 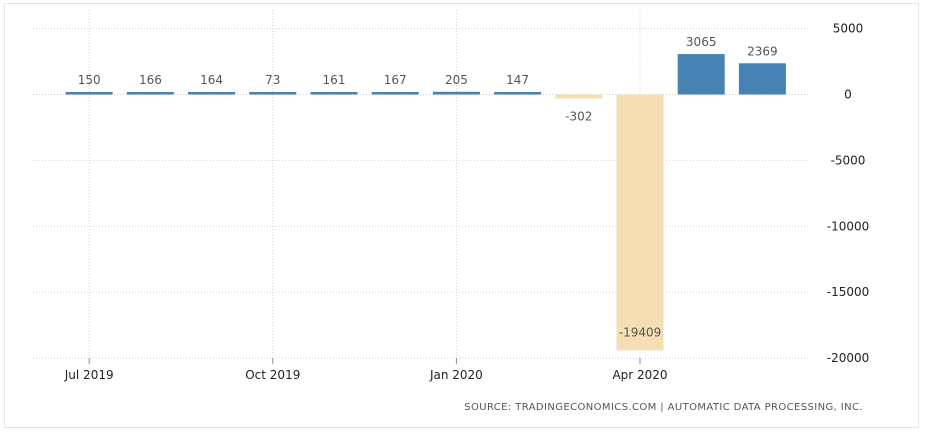 What do you see at coordinates (848, 292) in the screenshot?
I see `y-tick-label: -15000` at bounding box center [848, 292].